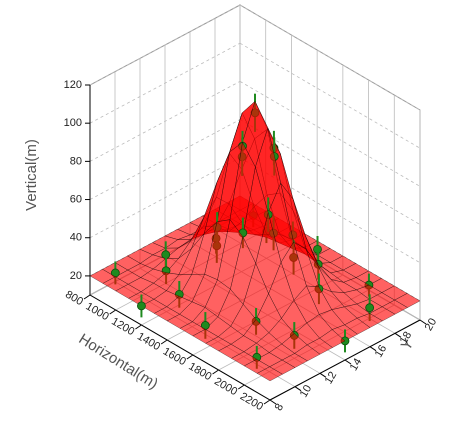 Image resolution: width=474 pixels, height=429 pixels. What do you see at coordinates (251, 401) in the screenshot?
I see `x-tick-label: 2200` at bounding box center [251, 401].